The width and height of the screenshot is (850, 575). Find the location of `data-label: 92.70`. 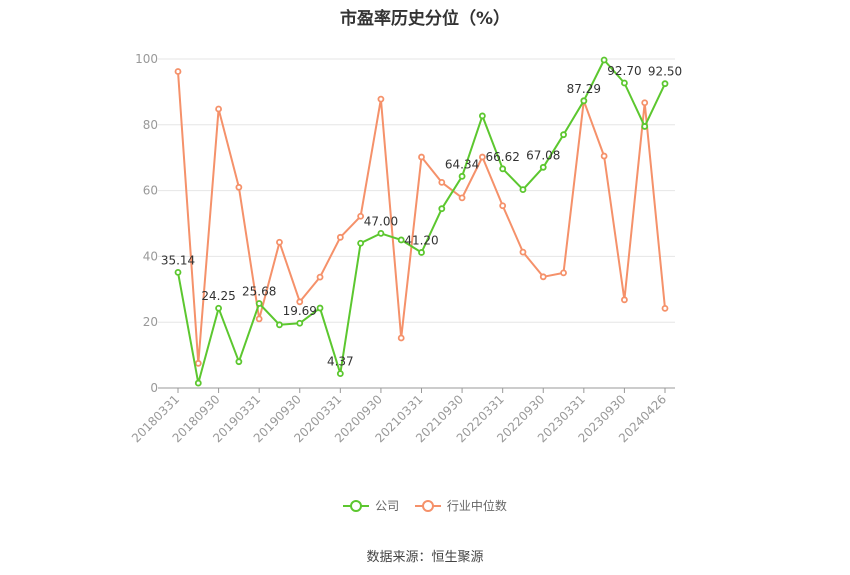

data-label: 92.70 is located at coordinates (624, 71).